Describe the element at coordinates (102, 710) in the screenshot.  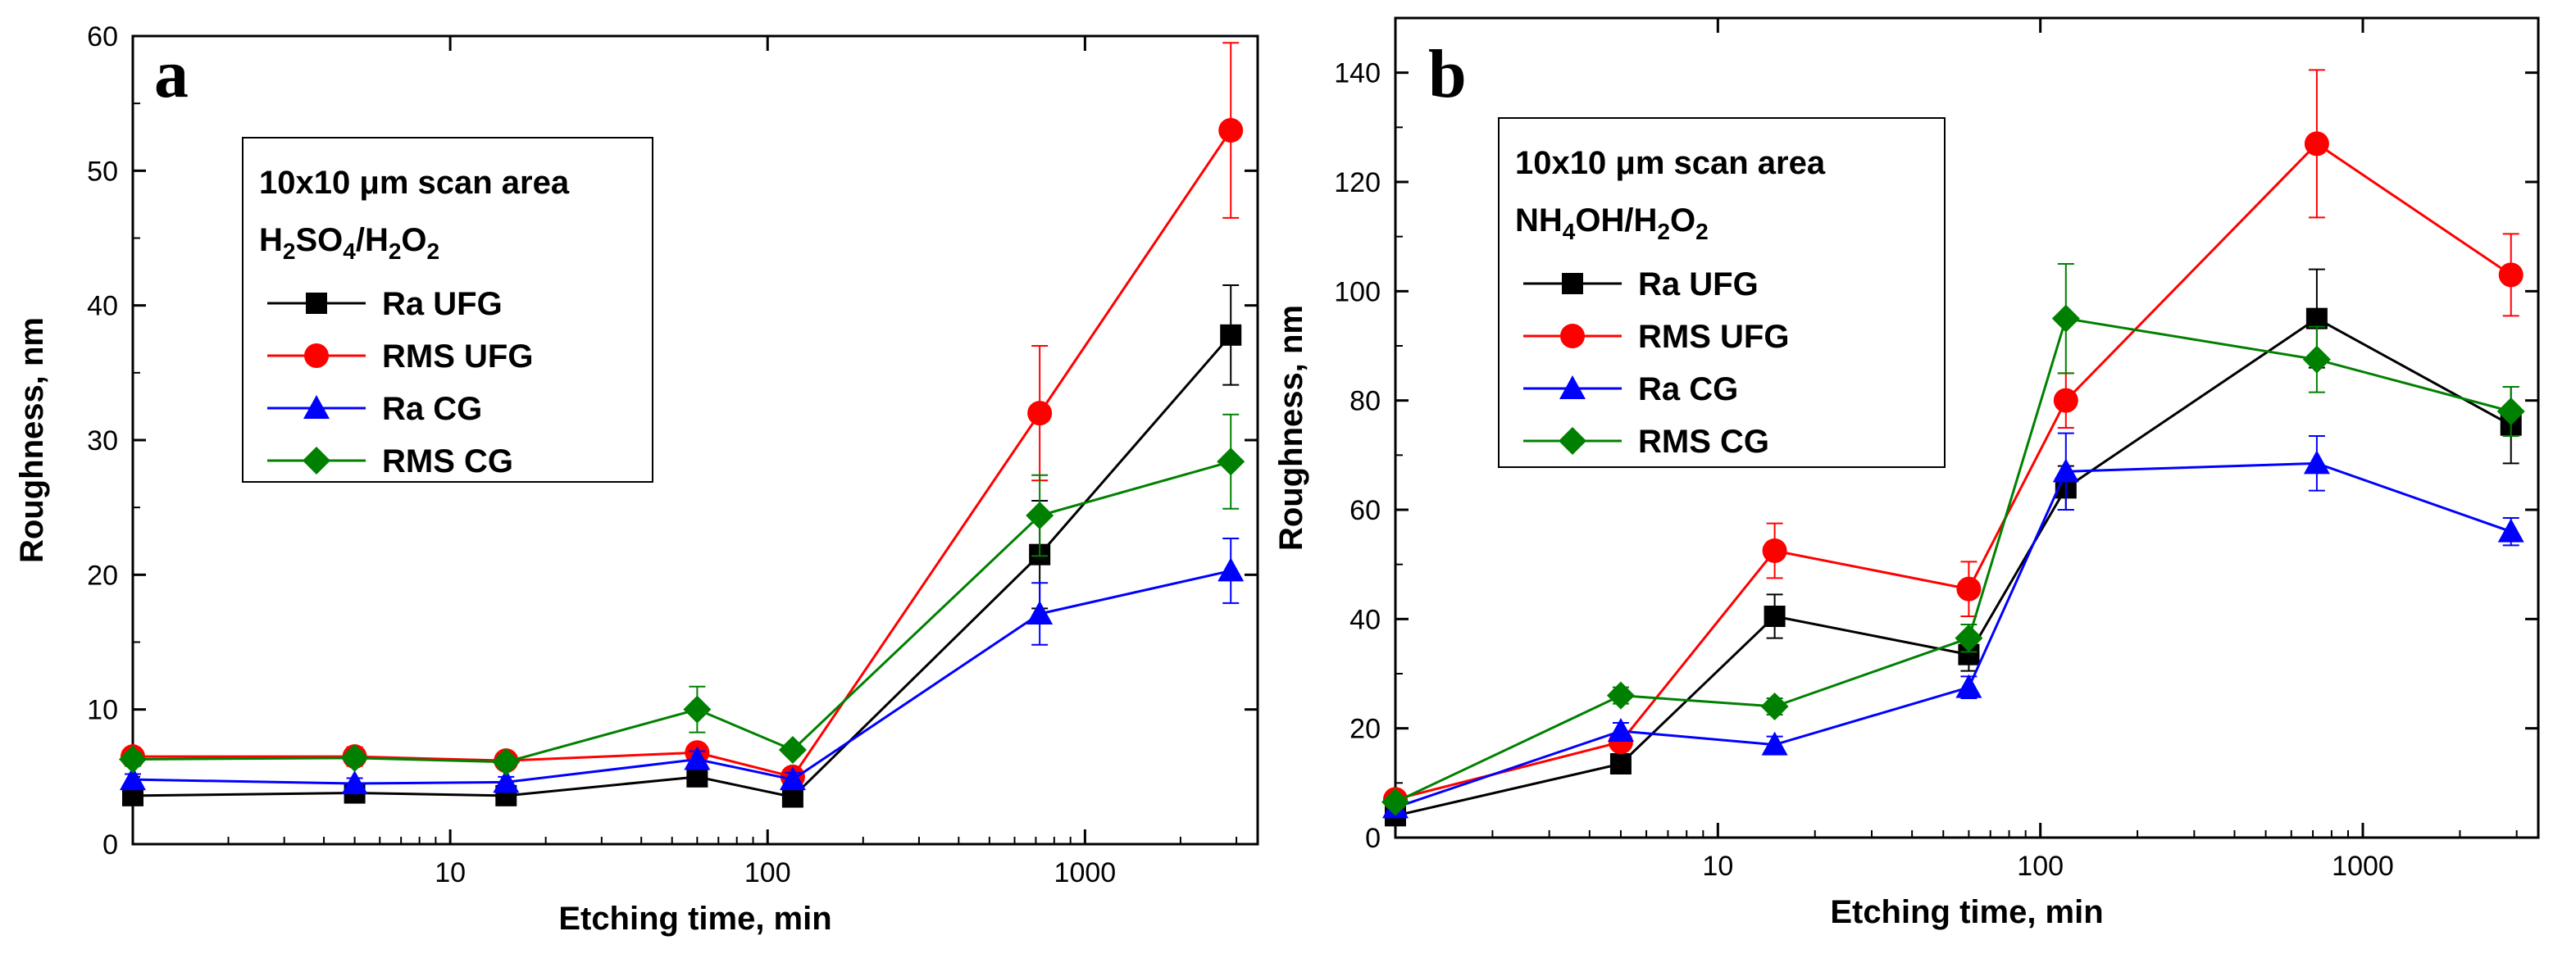
I see `y-tick-label: 10` at that location.